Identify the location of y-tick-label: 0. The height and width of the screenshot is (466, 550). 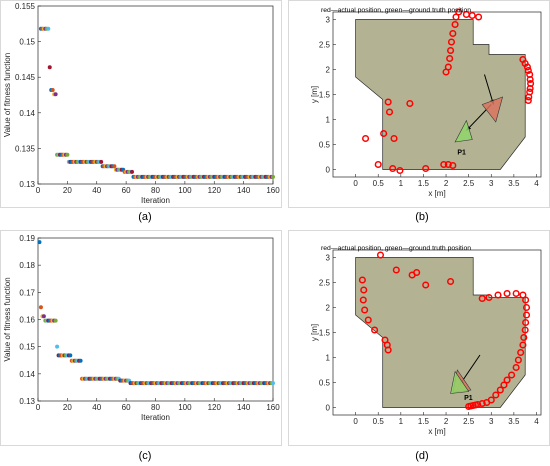
(328, 408).